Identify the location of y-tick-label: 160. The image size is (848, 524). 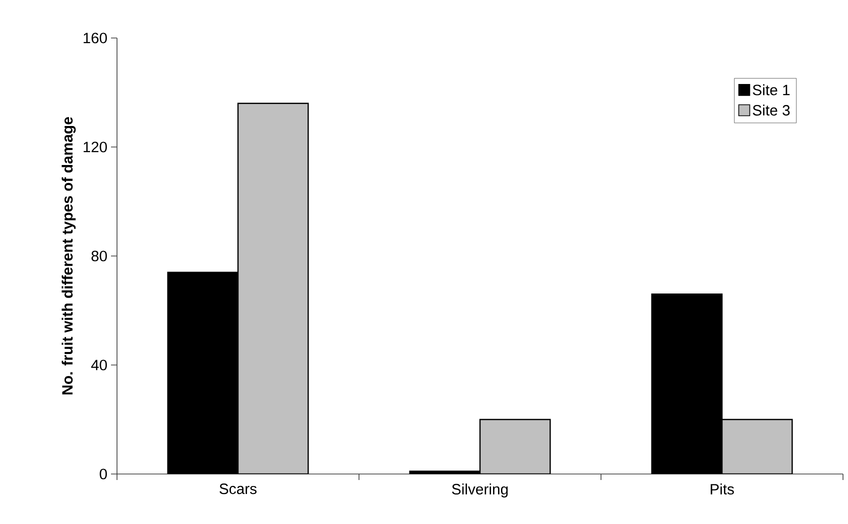
(95, 38).